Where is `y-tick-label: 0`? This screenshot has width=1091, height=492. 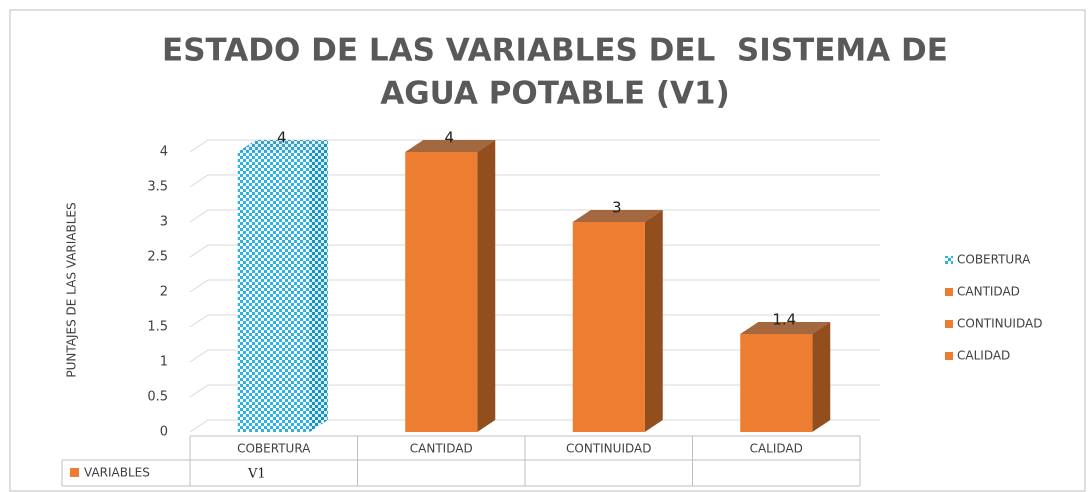 y-tick-label: 0 is located at coordinates (164, 432).